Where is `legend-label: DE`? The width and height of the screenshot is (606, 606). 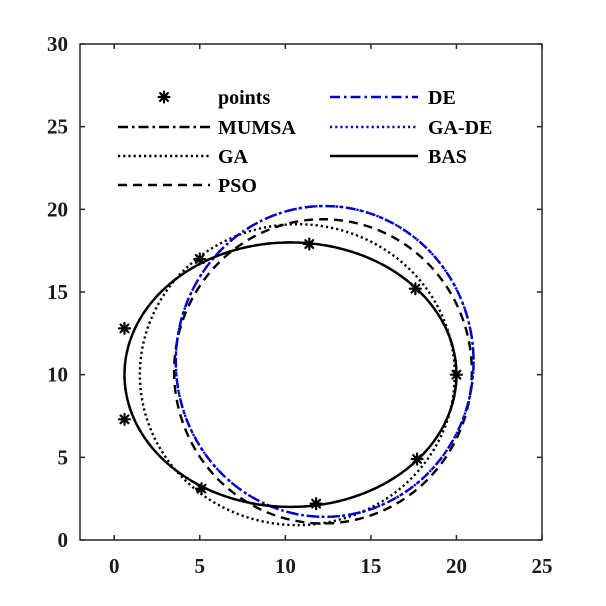
legend-label: DE is located at coordinates (442, 98).